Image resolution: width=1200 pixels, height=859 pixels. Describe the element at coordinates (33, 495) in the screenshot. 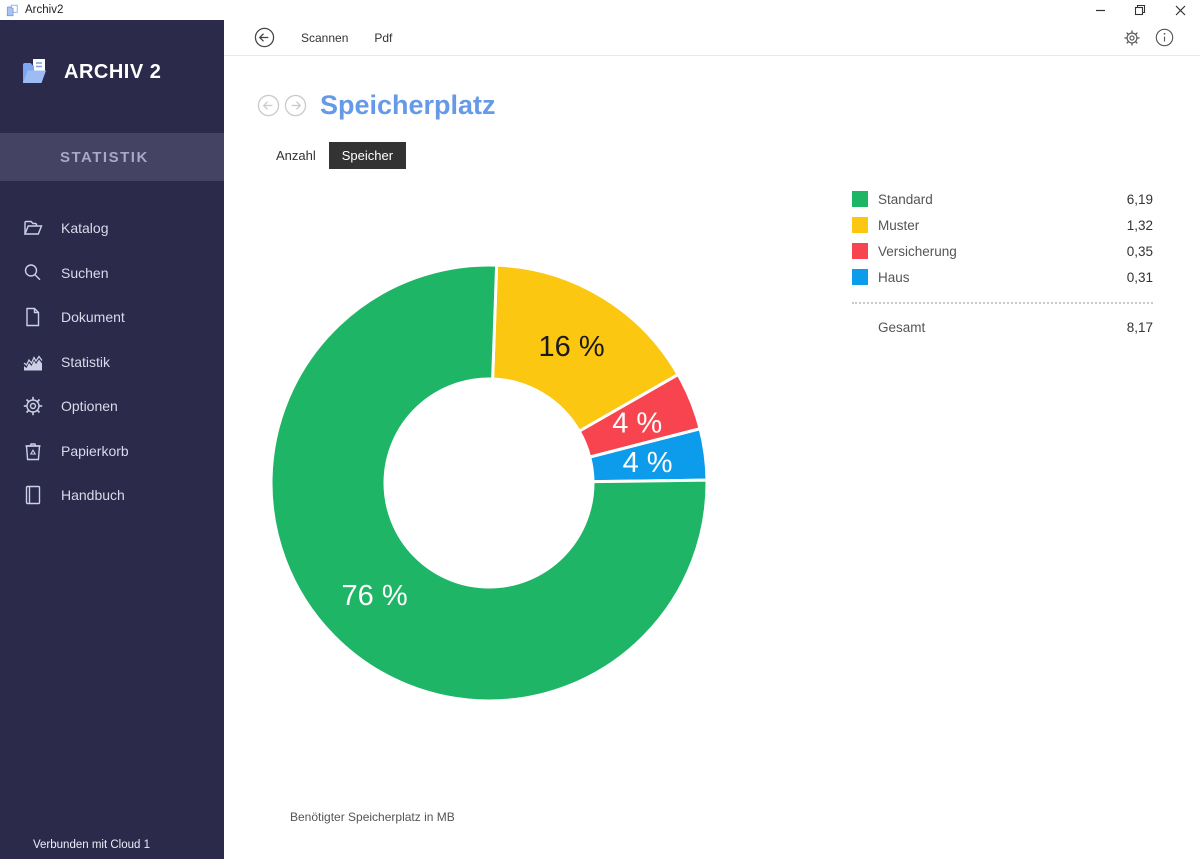

I see `book-icon` at that location.